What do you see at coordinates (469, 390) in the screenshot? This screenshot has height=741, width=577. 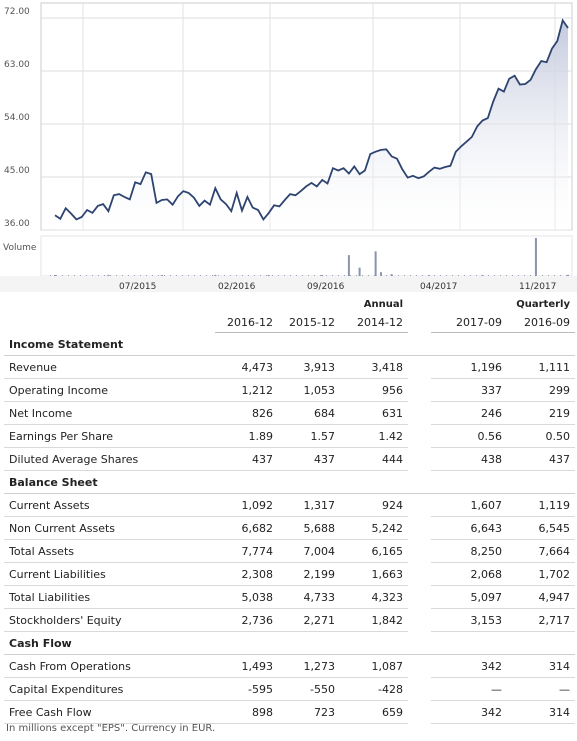 I see `table-cell: 337` at bounding box center [469, 390].